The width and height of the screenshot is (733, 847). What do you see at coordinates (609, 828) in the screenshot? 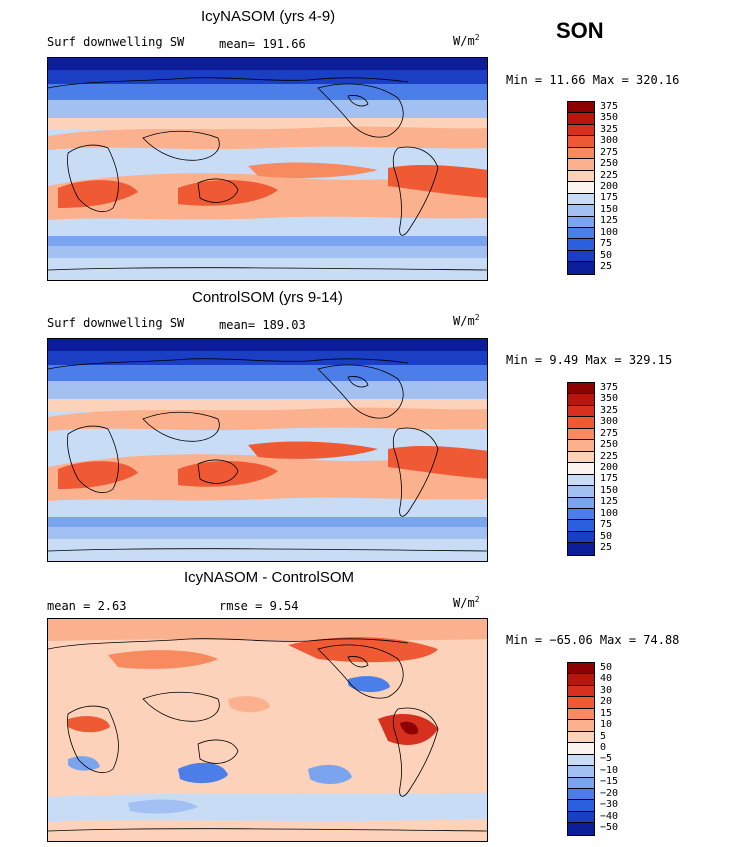
I see `colorbar-tick-label: −50` at bounding box center [609, 828].